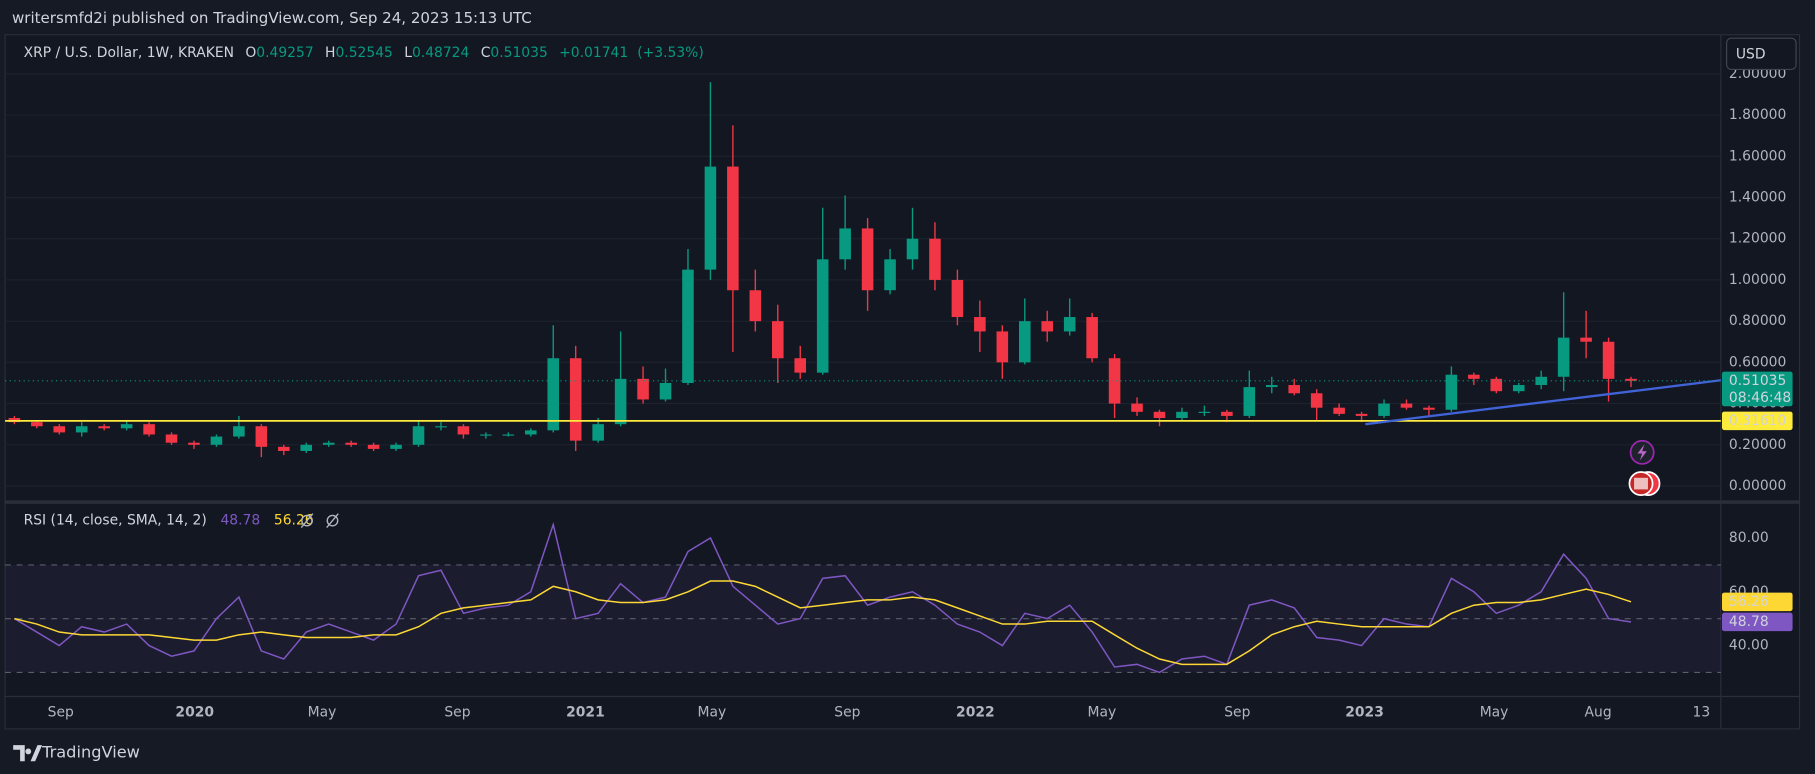 The image size is (1815, 774). I want to click on legend-value: 0.51035, so click(518, 53).